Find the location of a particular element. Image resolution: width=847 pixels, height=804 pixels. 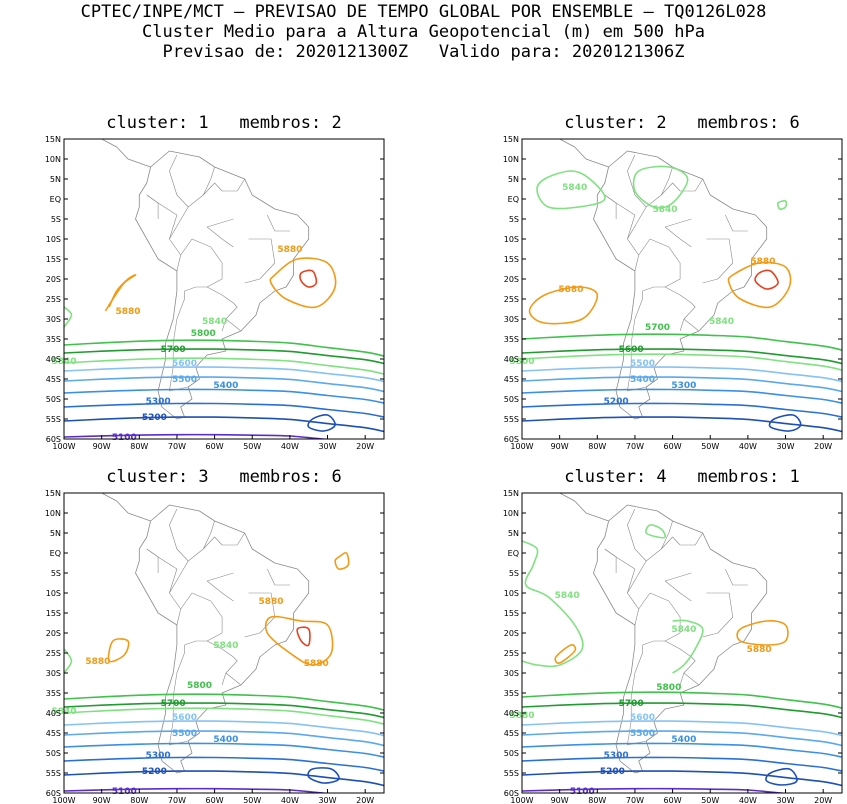

contour-label: 5880 is located at coordinates (289, 250).